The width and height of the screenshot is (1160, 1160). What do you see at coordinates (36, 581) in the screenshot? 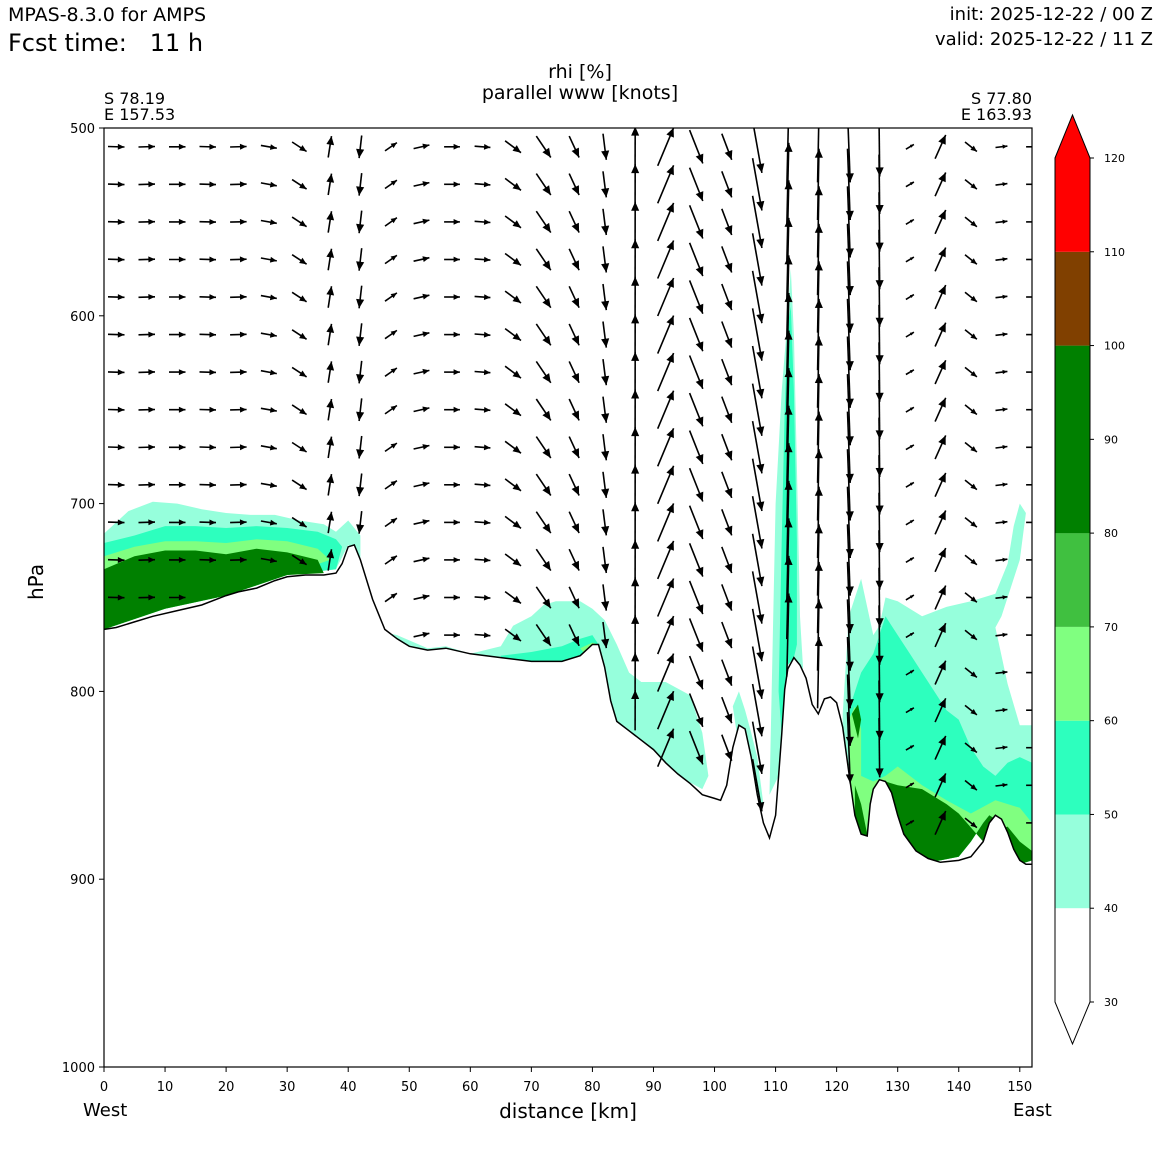
I see `y-axis-label: hPa` at bounding box center [36, 581].